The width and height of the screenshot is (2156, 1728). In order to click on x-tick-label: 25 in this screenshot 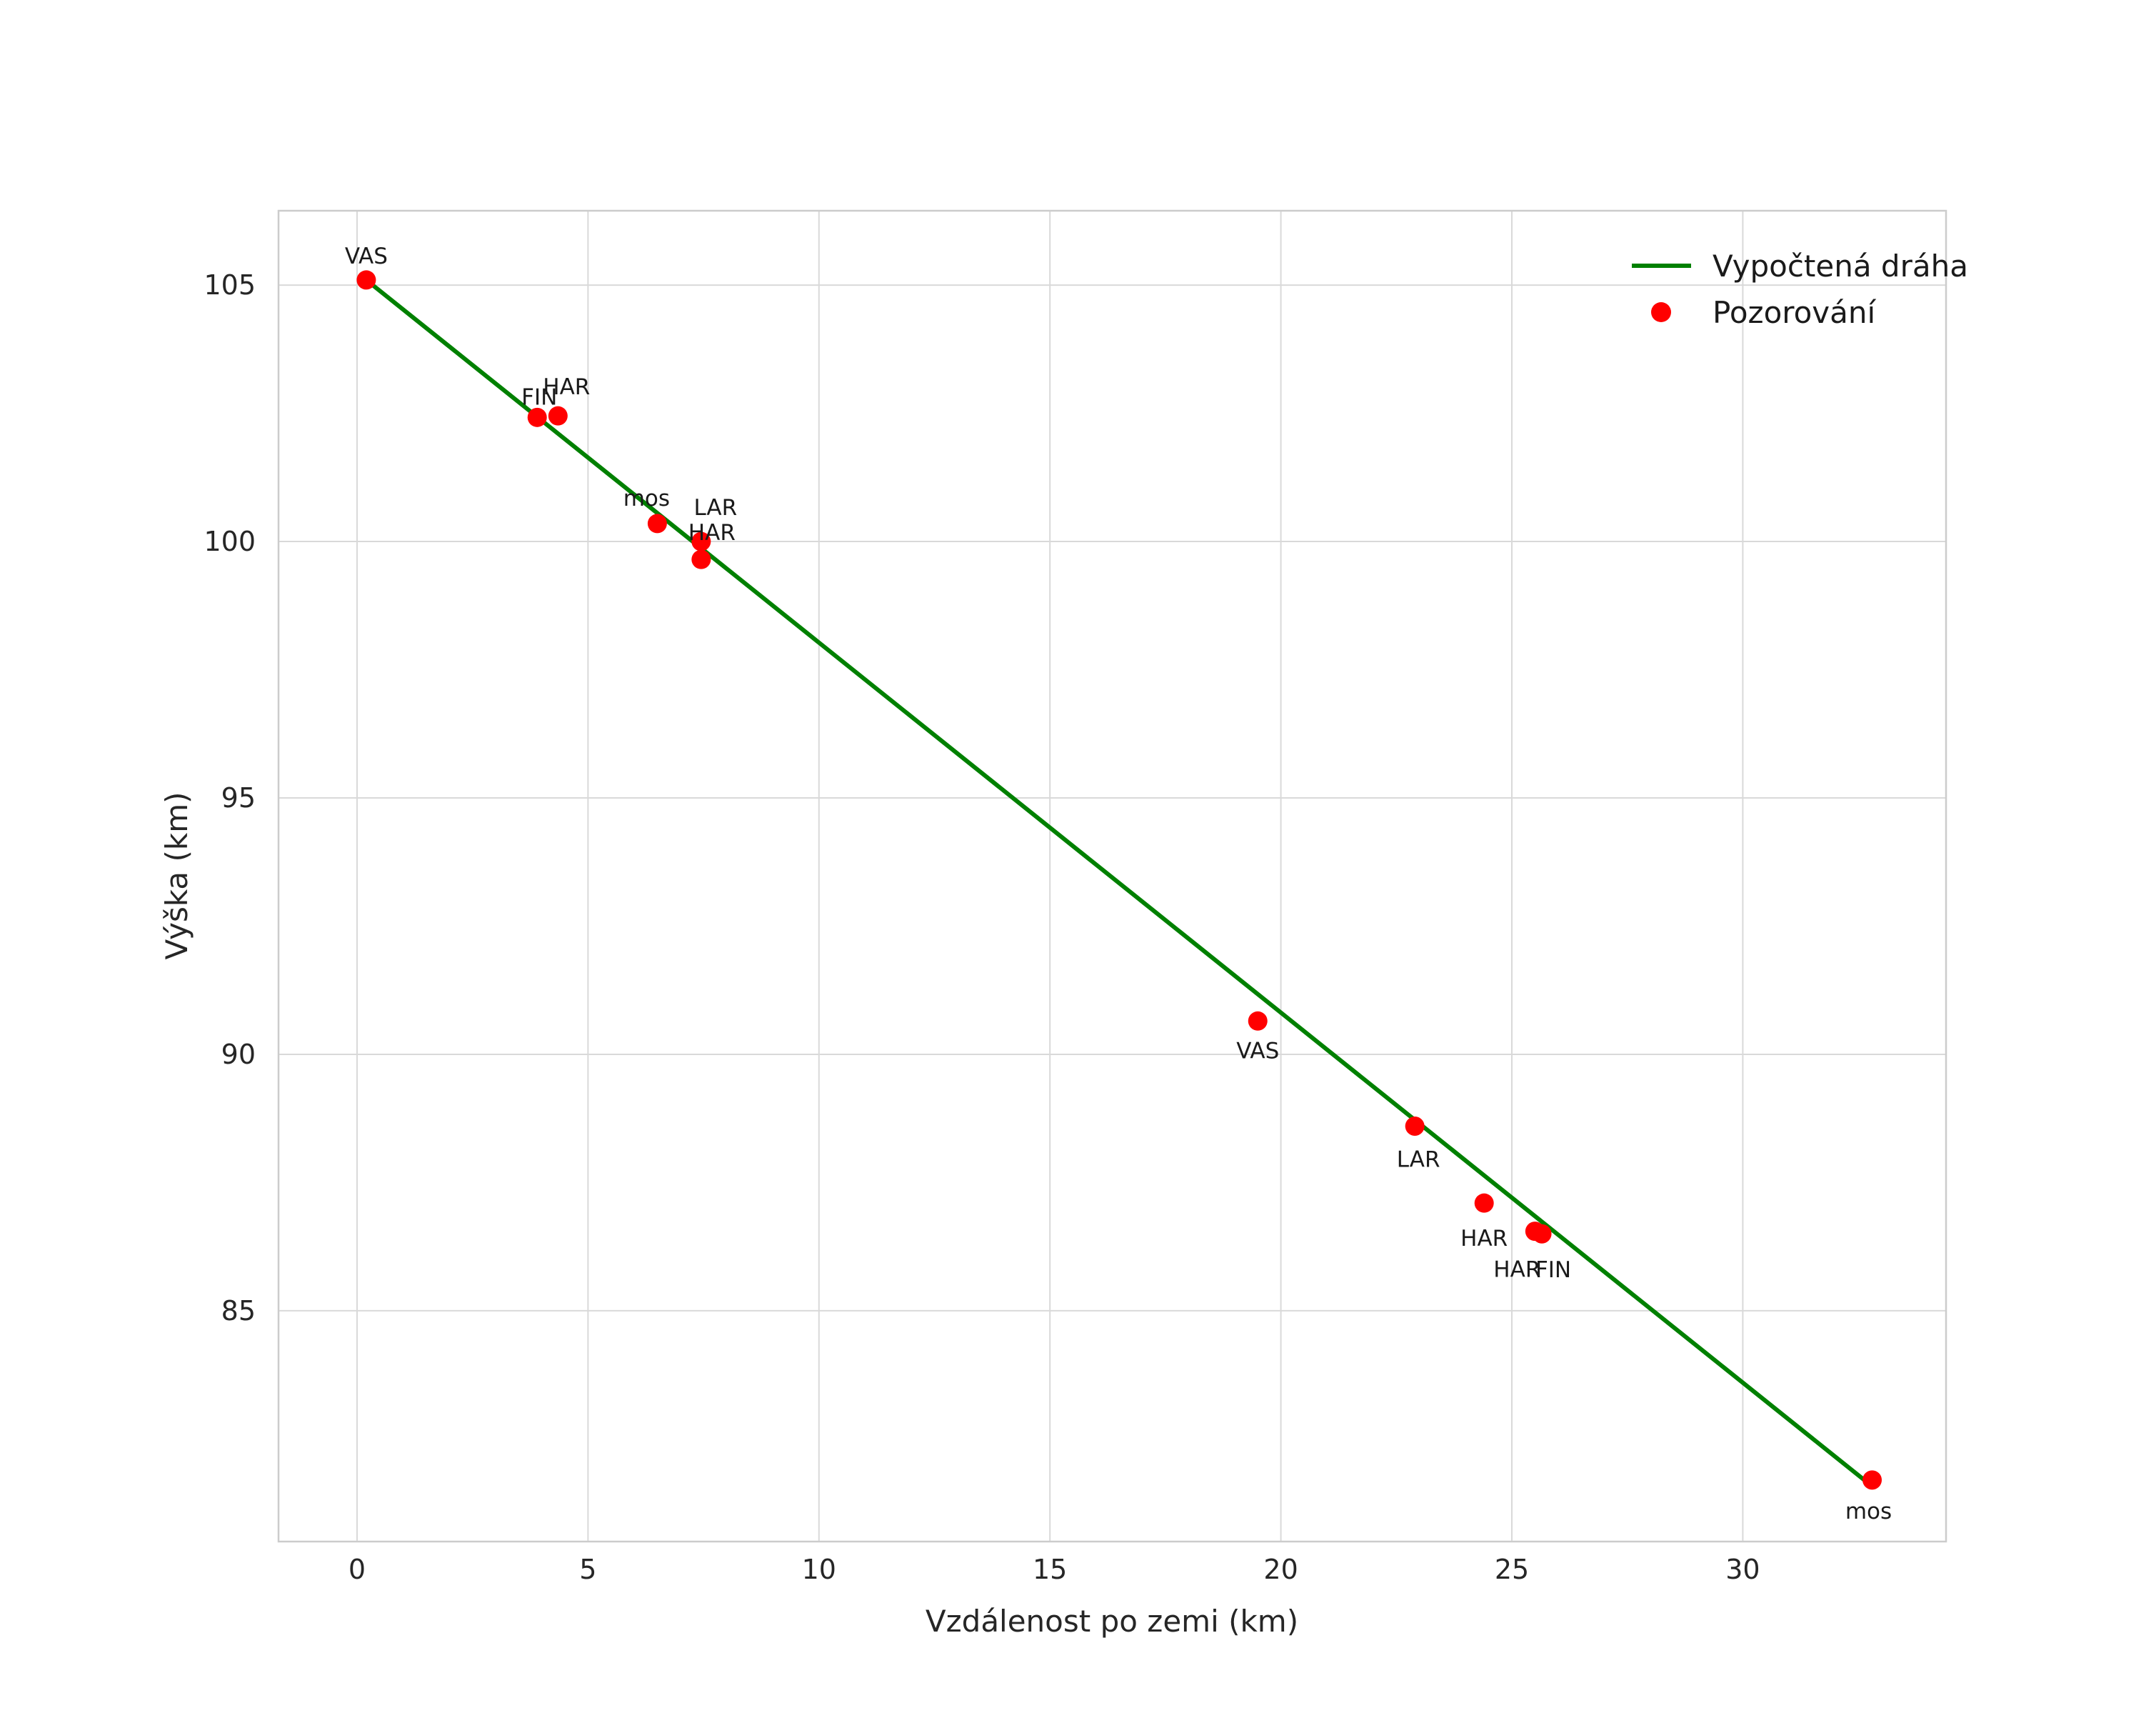, I will do `click(1512, 1569)`.